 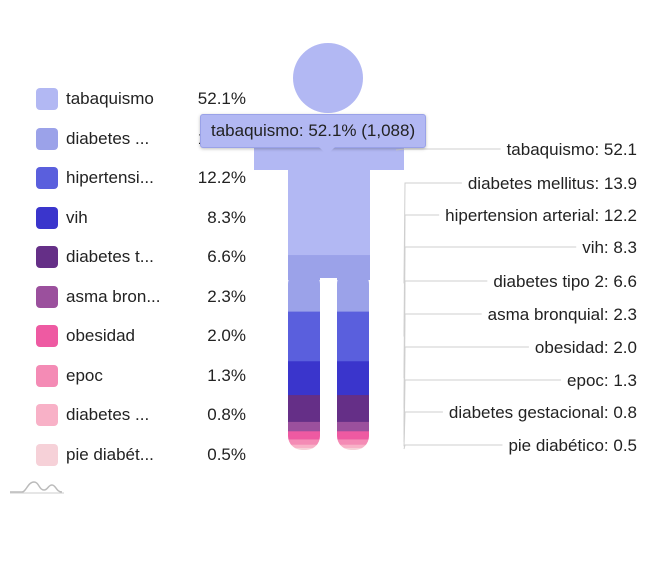 I want to click on legend-value: 52.1%, so click(x=221, y=98).